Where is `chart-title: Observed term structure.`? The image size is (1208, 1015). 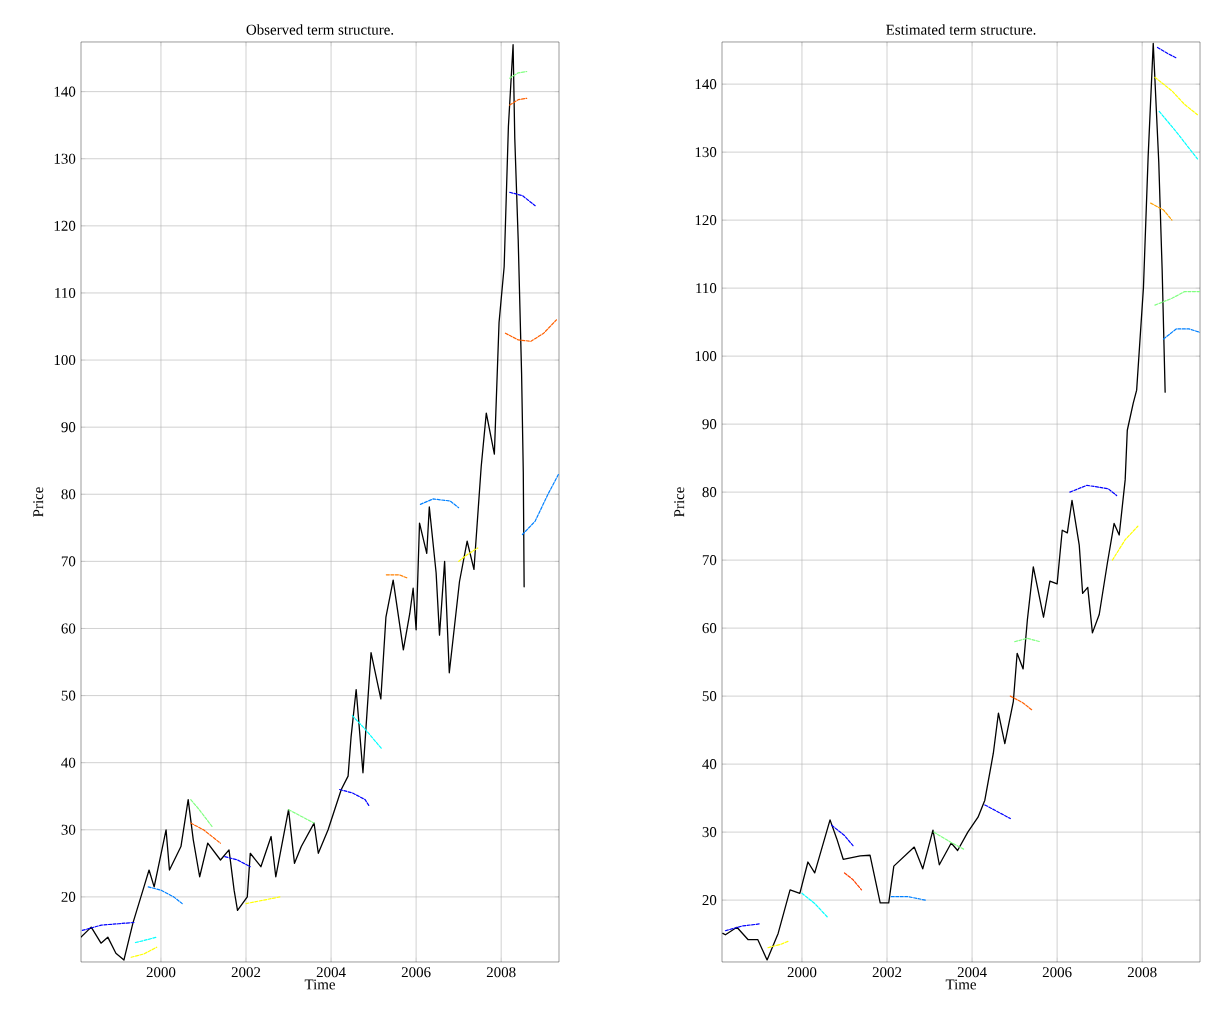
chart-title: Observed term structure. is located at coordinates (320, 29).